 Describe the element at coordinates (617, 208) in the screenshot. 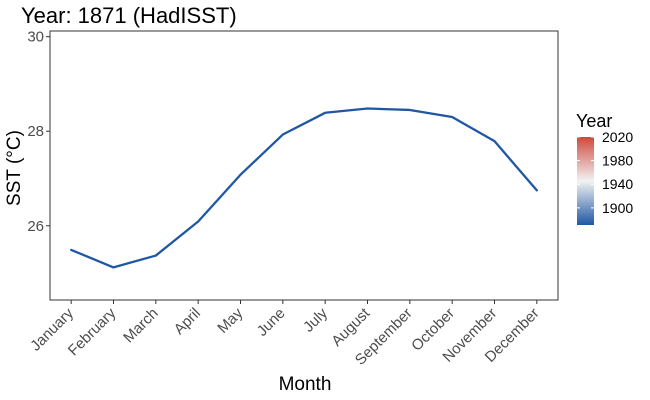

I see `legend-label: 1900` at that location.